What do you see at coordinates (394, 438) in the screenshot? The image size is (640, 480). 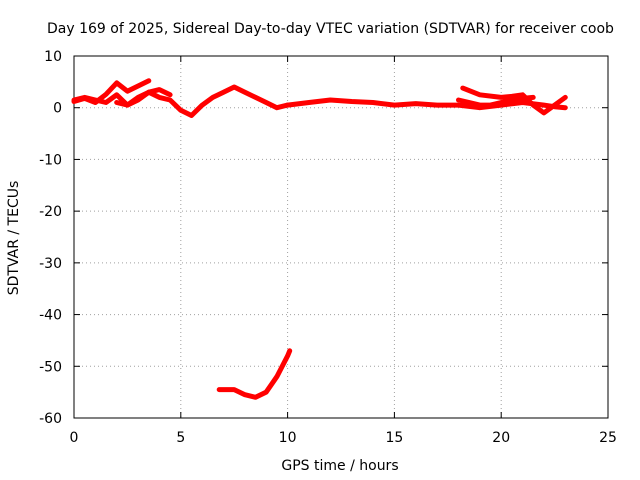 I see `x-tick-label: 15` at bounding box center [394, 438].